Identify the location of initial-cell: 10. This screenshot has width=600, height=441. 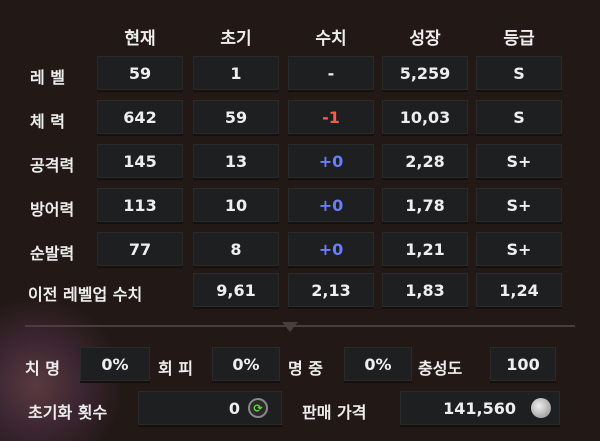
(236, 206).